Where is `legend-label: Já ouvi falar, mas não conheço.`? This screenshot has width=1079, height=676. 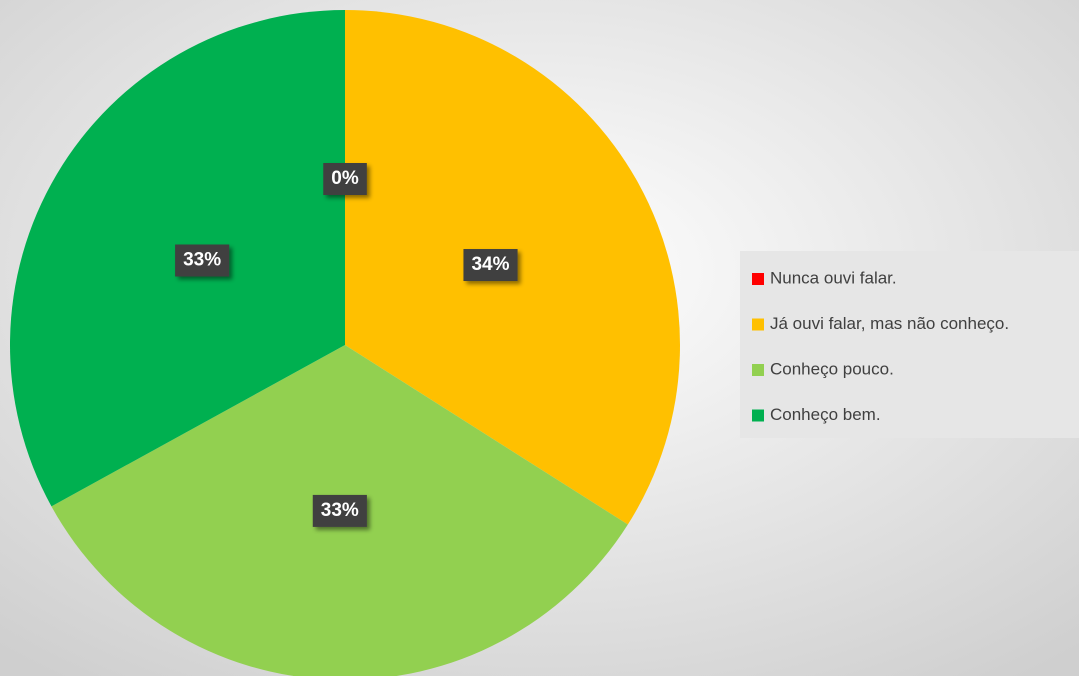 legend-label: Já ouvi falar, mas não conheço. is located at coordinates (889, 323).